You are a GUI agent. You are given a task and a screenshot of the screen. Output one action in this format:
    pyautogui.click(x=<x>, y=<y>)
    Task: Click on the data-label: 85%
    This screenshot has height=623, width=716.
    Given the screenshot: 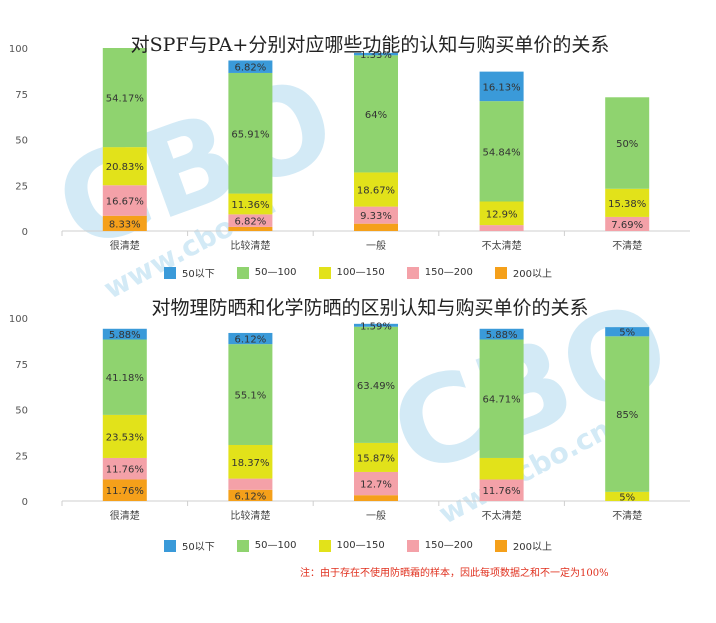 What is the action you would take?
    pyautogui.click(x=627, y=415)
    